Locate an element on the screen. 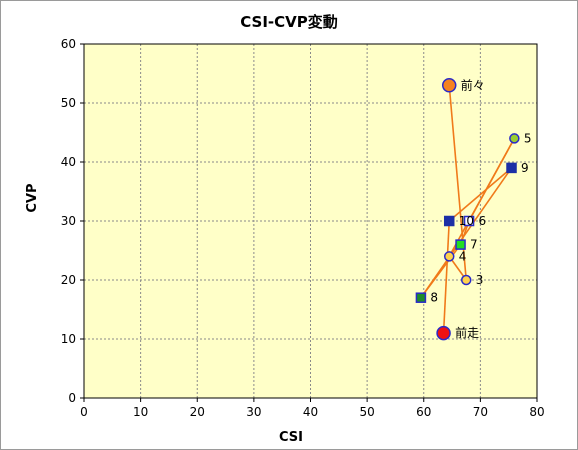 The width and height of the screenshot is (578, 450). point-label: 9 is located at coordinates (525, 168).